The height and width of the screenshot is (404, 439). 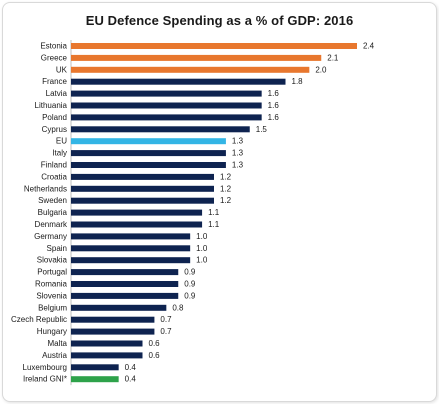 What do you see at coordinates (190, 295) in the screenshot?
I see `value-label-slovenia: 0.9` at bounding box center [190, 295].